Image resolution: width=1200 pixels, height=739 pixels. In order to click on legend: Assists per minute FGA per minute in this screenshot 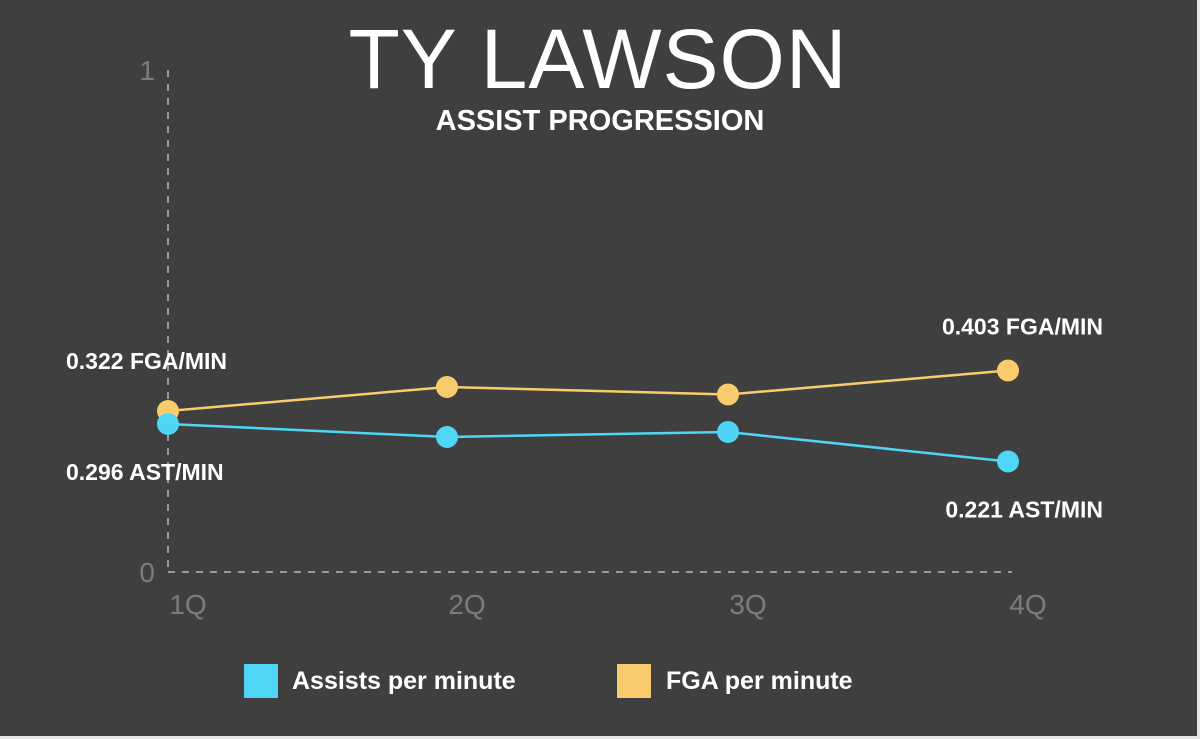, I will do `click(548, 681)`.